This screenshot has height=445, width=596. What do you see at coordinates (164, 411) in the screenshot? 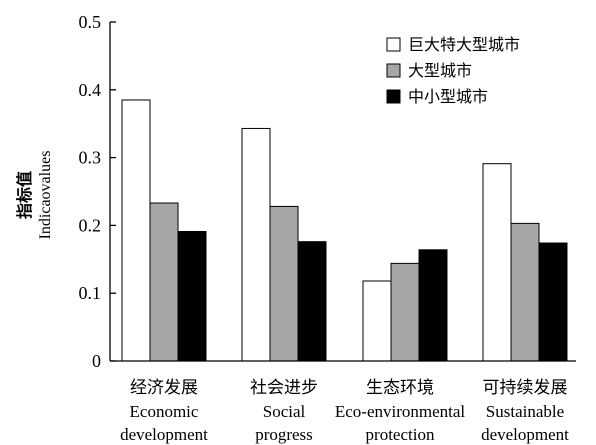
I see `category-label-en-line1: Economic` at bounding box center [164, 411].